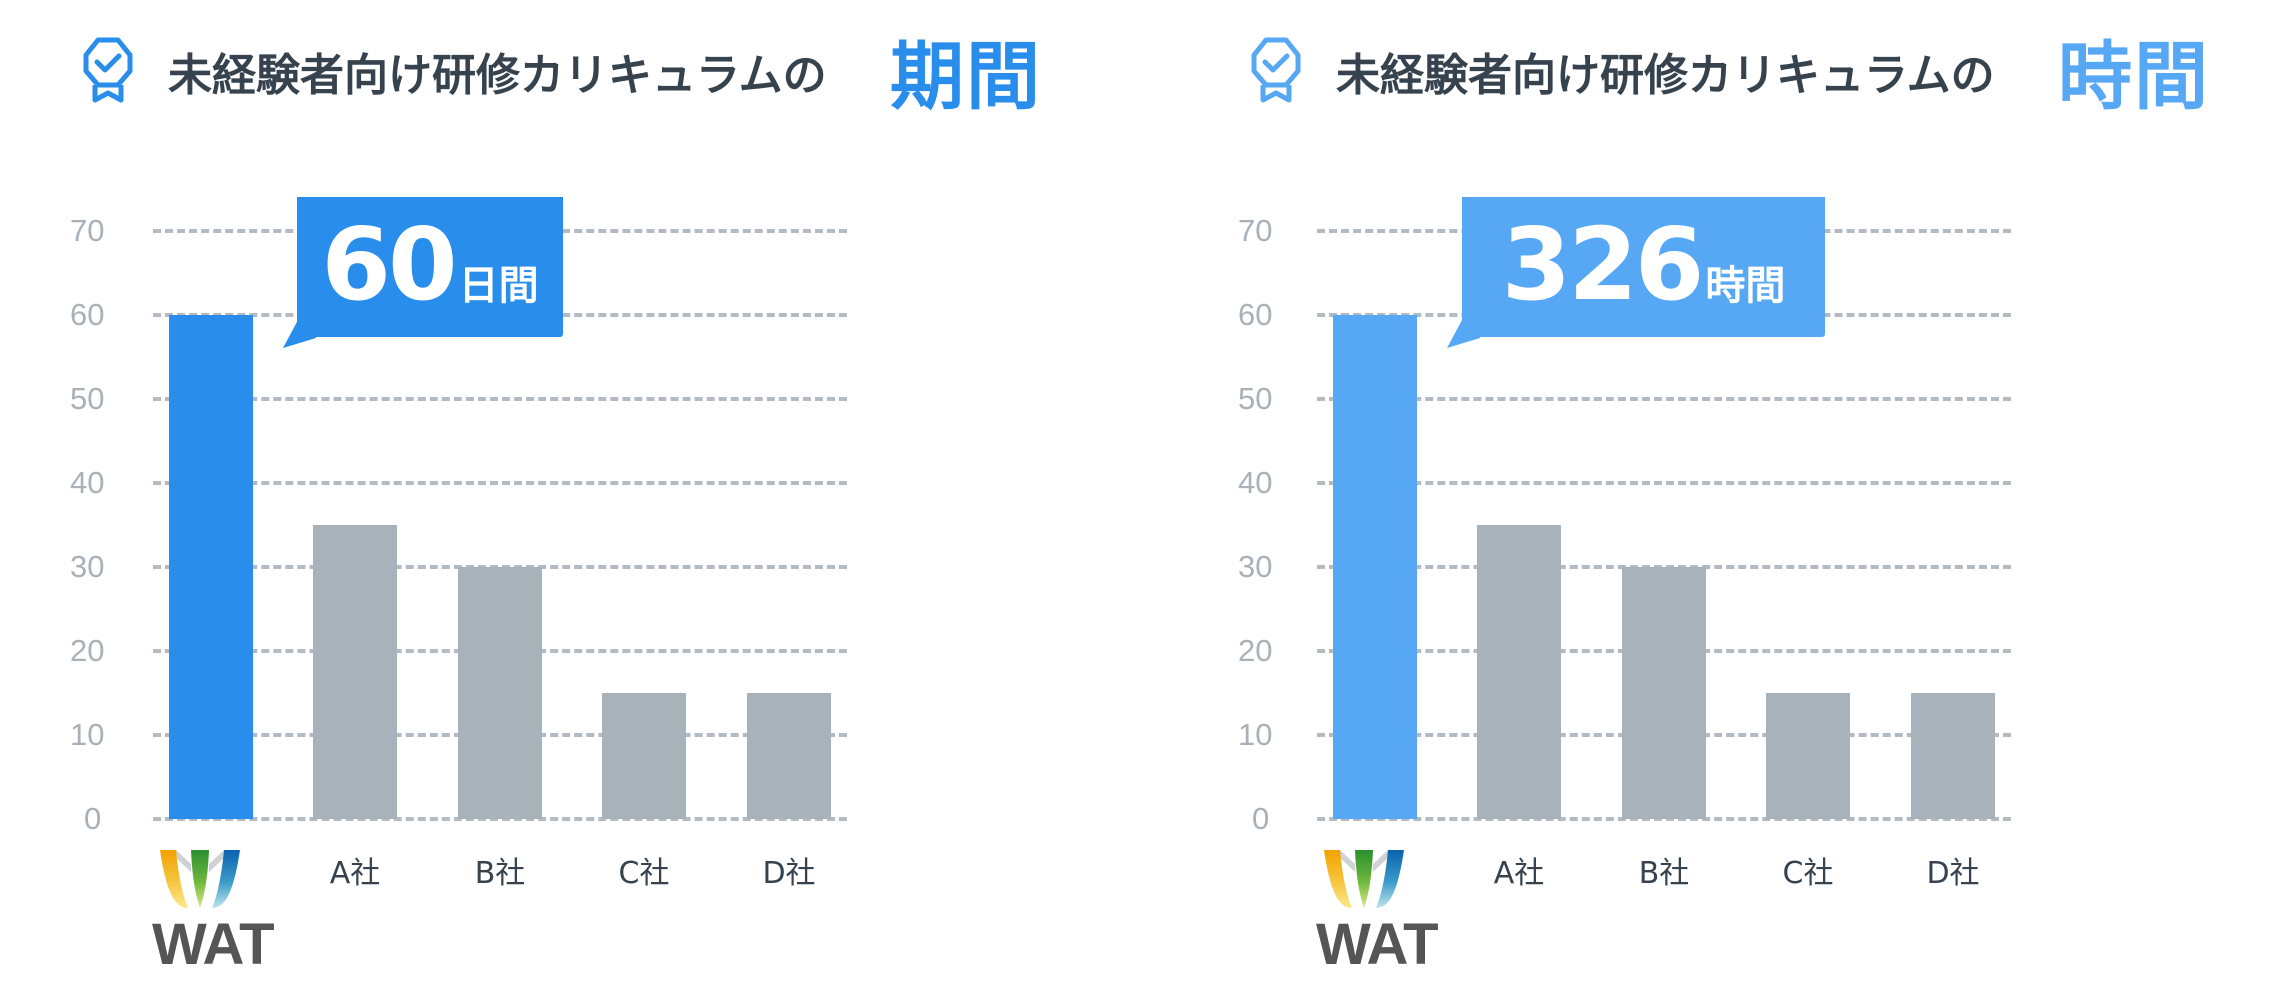 This screenshot has width=2282, height=1008. Describe the element at coordinates (1603, 264) in the screenshot. I see `callout-value: 326` at that location.